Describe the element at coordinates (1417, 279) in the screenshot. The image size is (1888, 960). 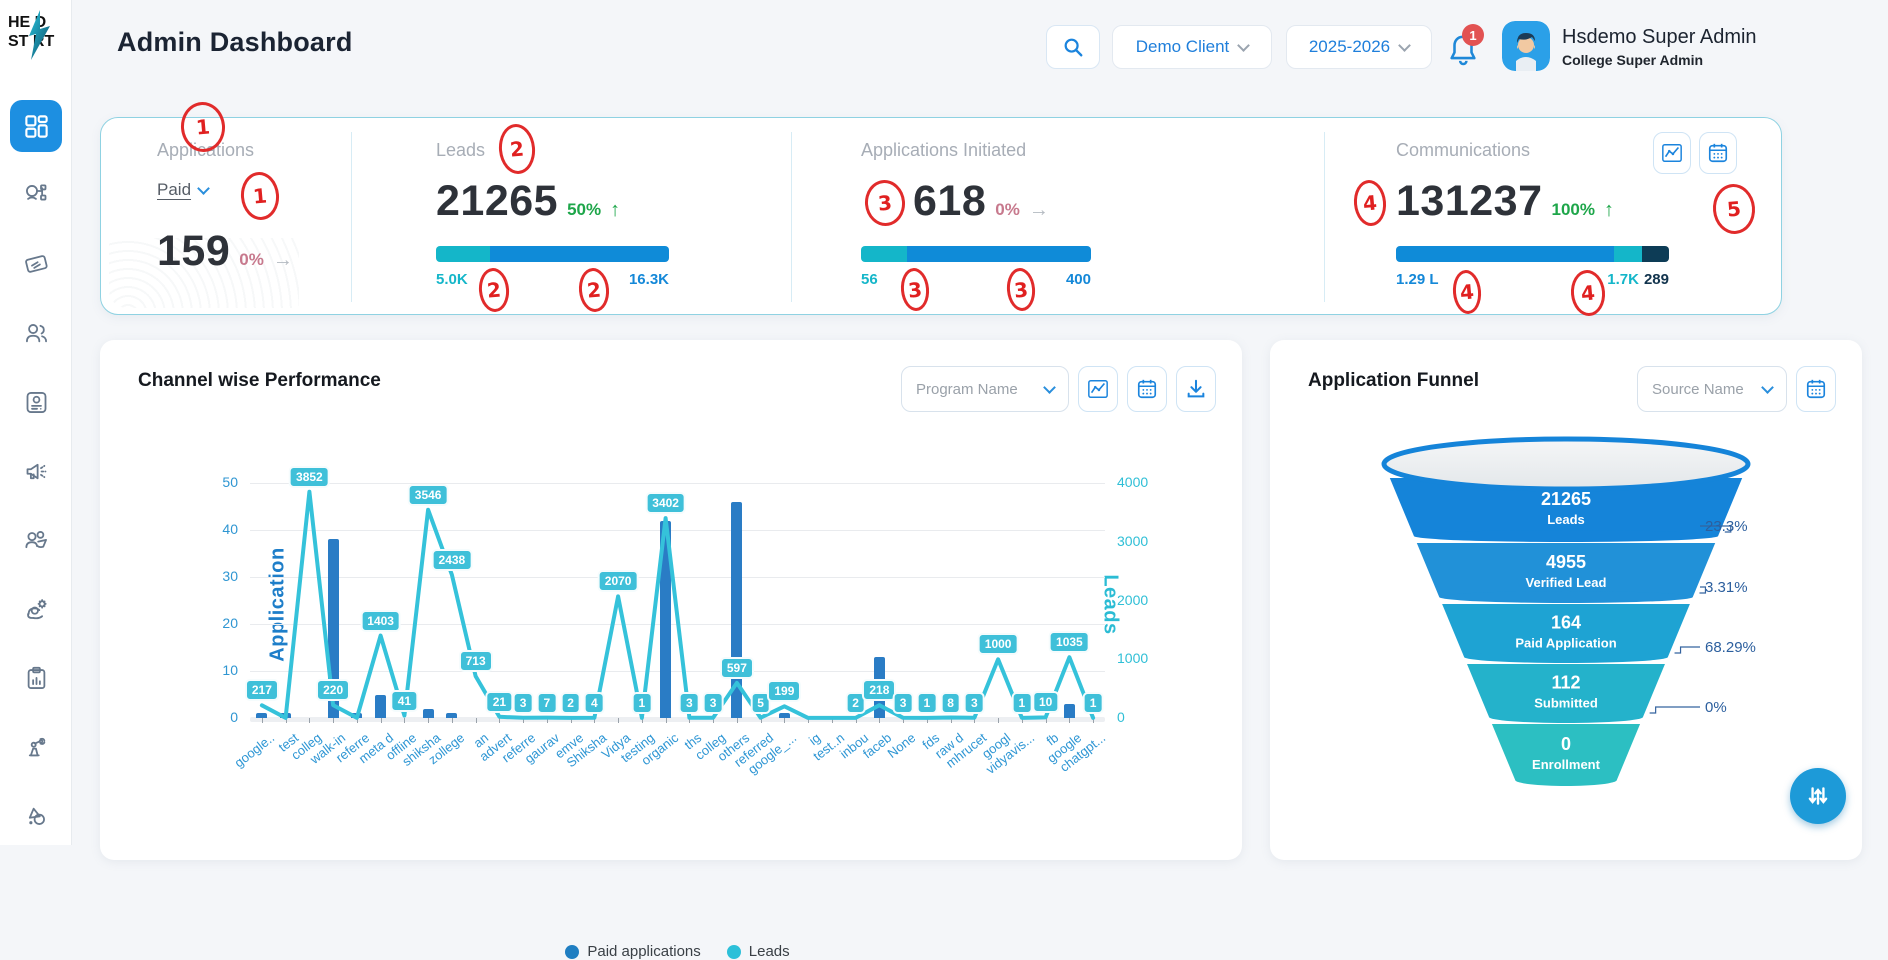
I see `bar-min-label: 1.29 L` at that location.